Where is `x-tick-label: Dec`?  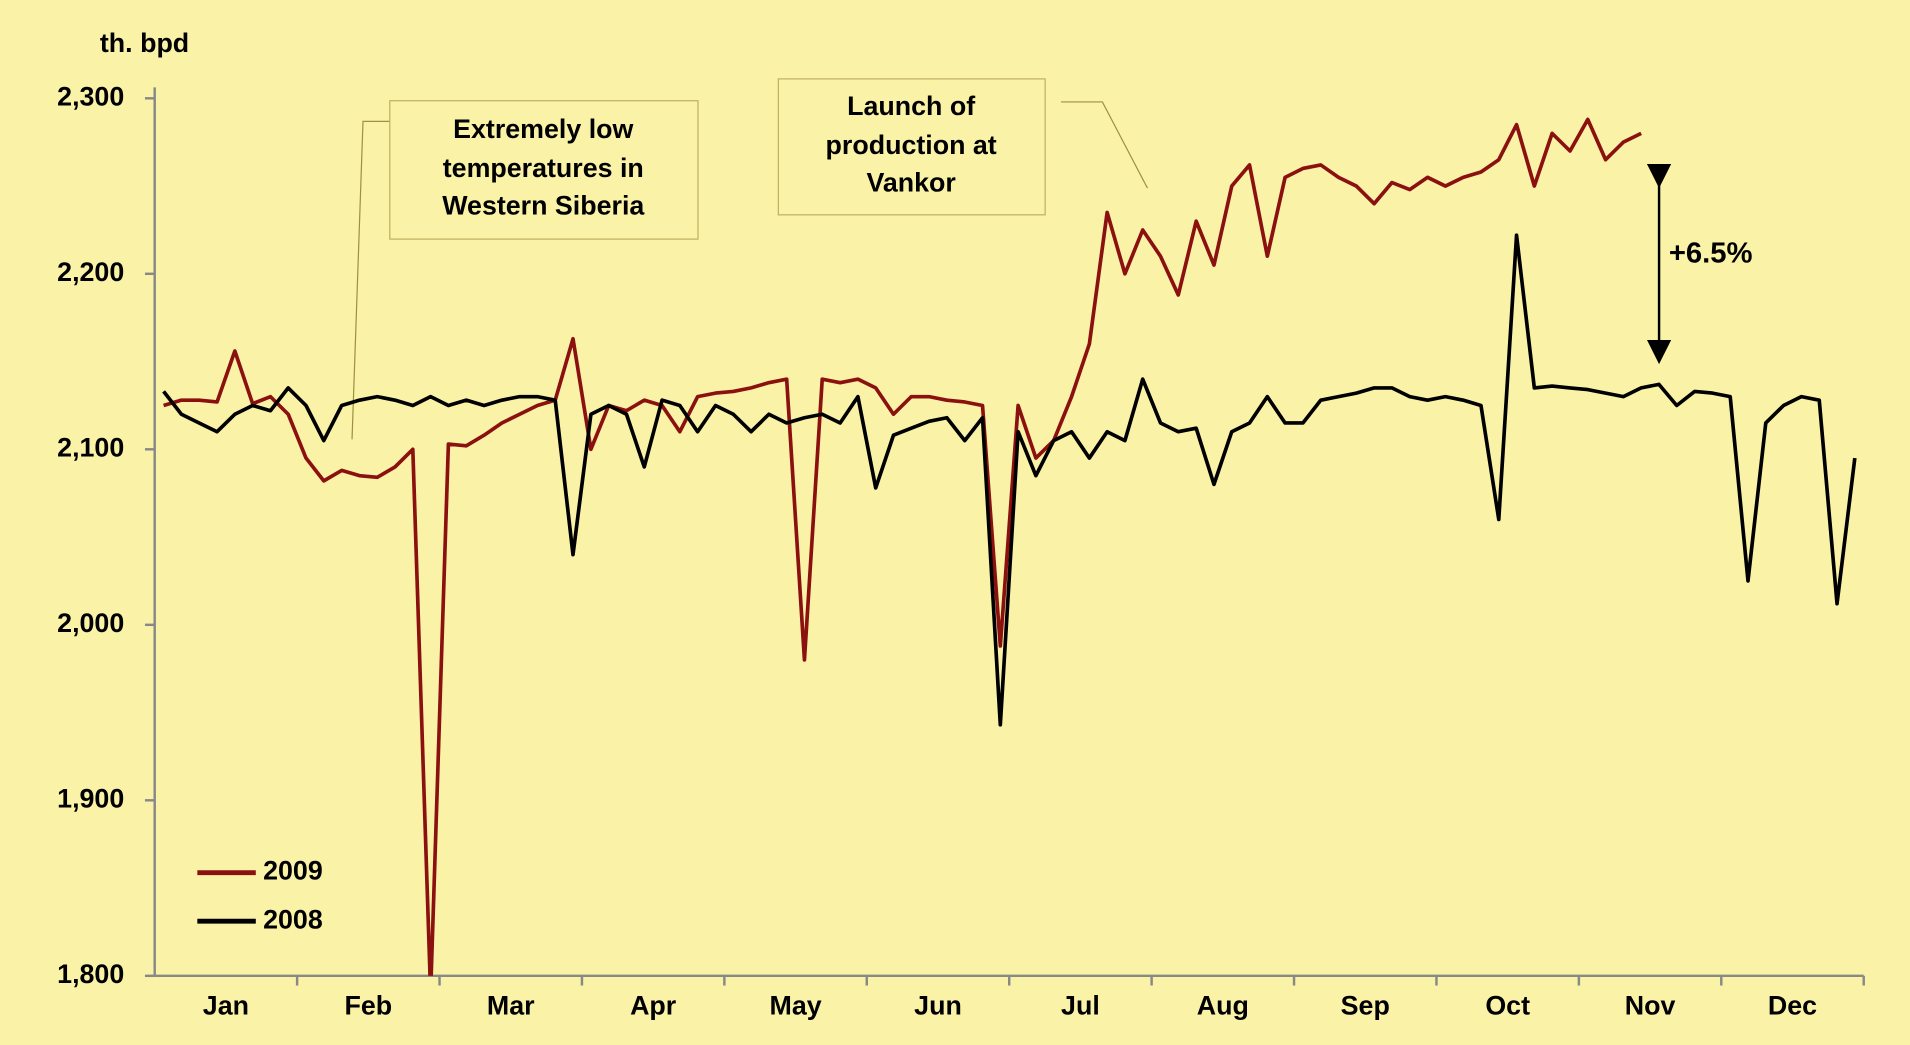
x-tick-label: Dec is located at coordinates (1792, 1005).